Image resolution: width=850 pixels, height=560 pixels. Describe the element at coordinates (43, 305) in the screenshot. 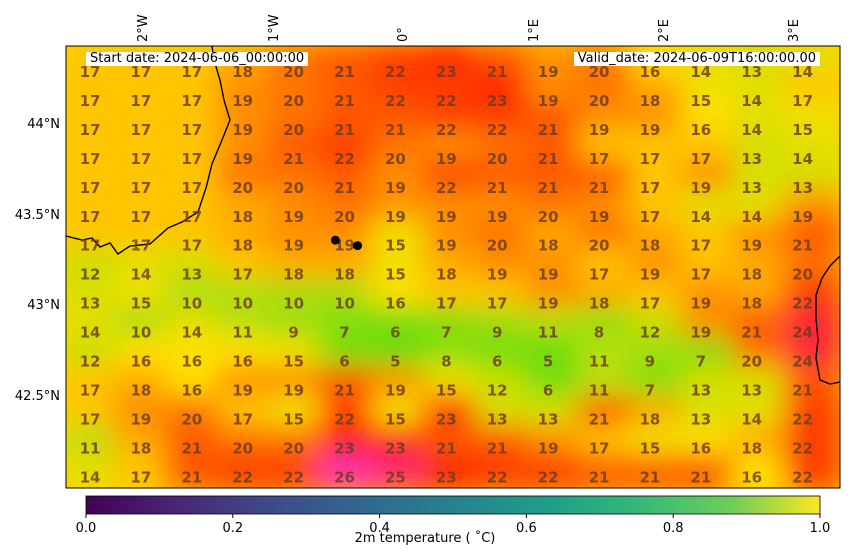

I see `lat-tick: 43°N` at that location.